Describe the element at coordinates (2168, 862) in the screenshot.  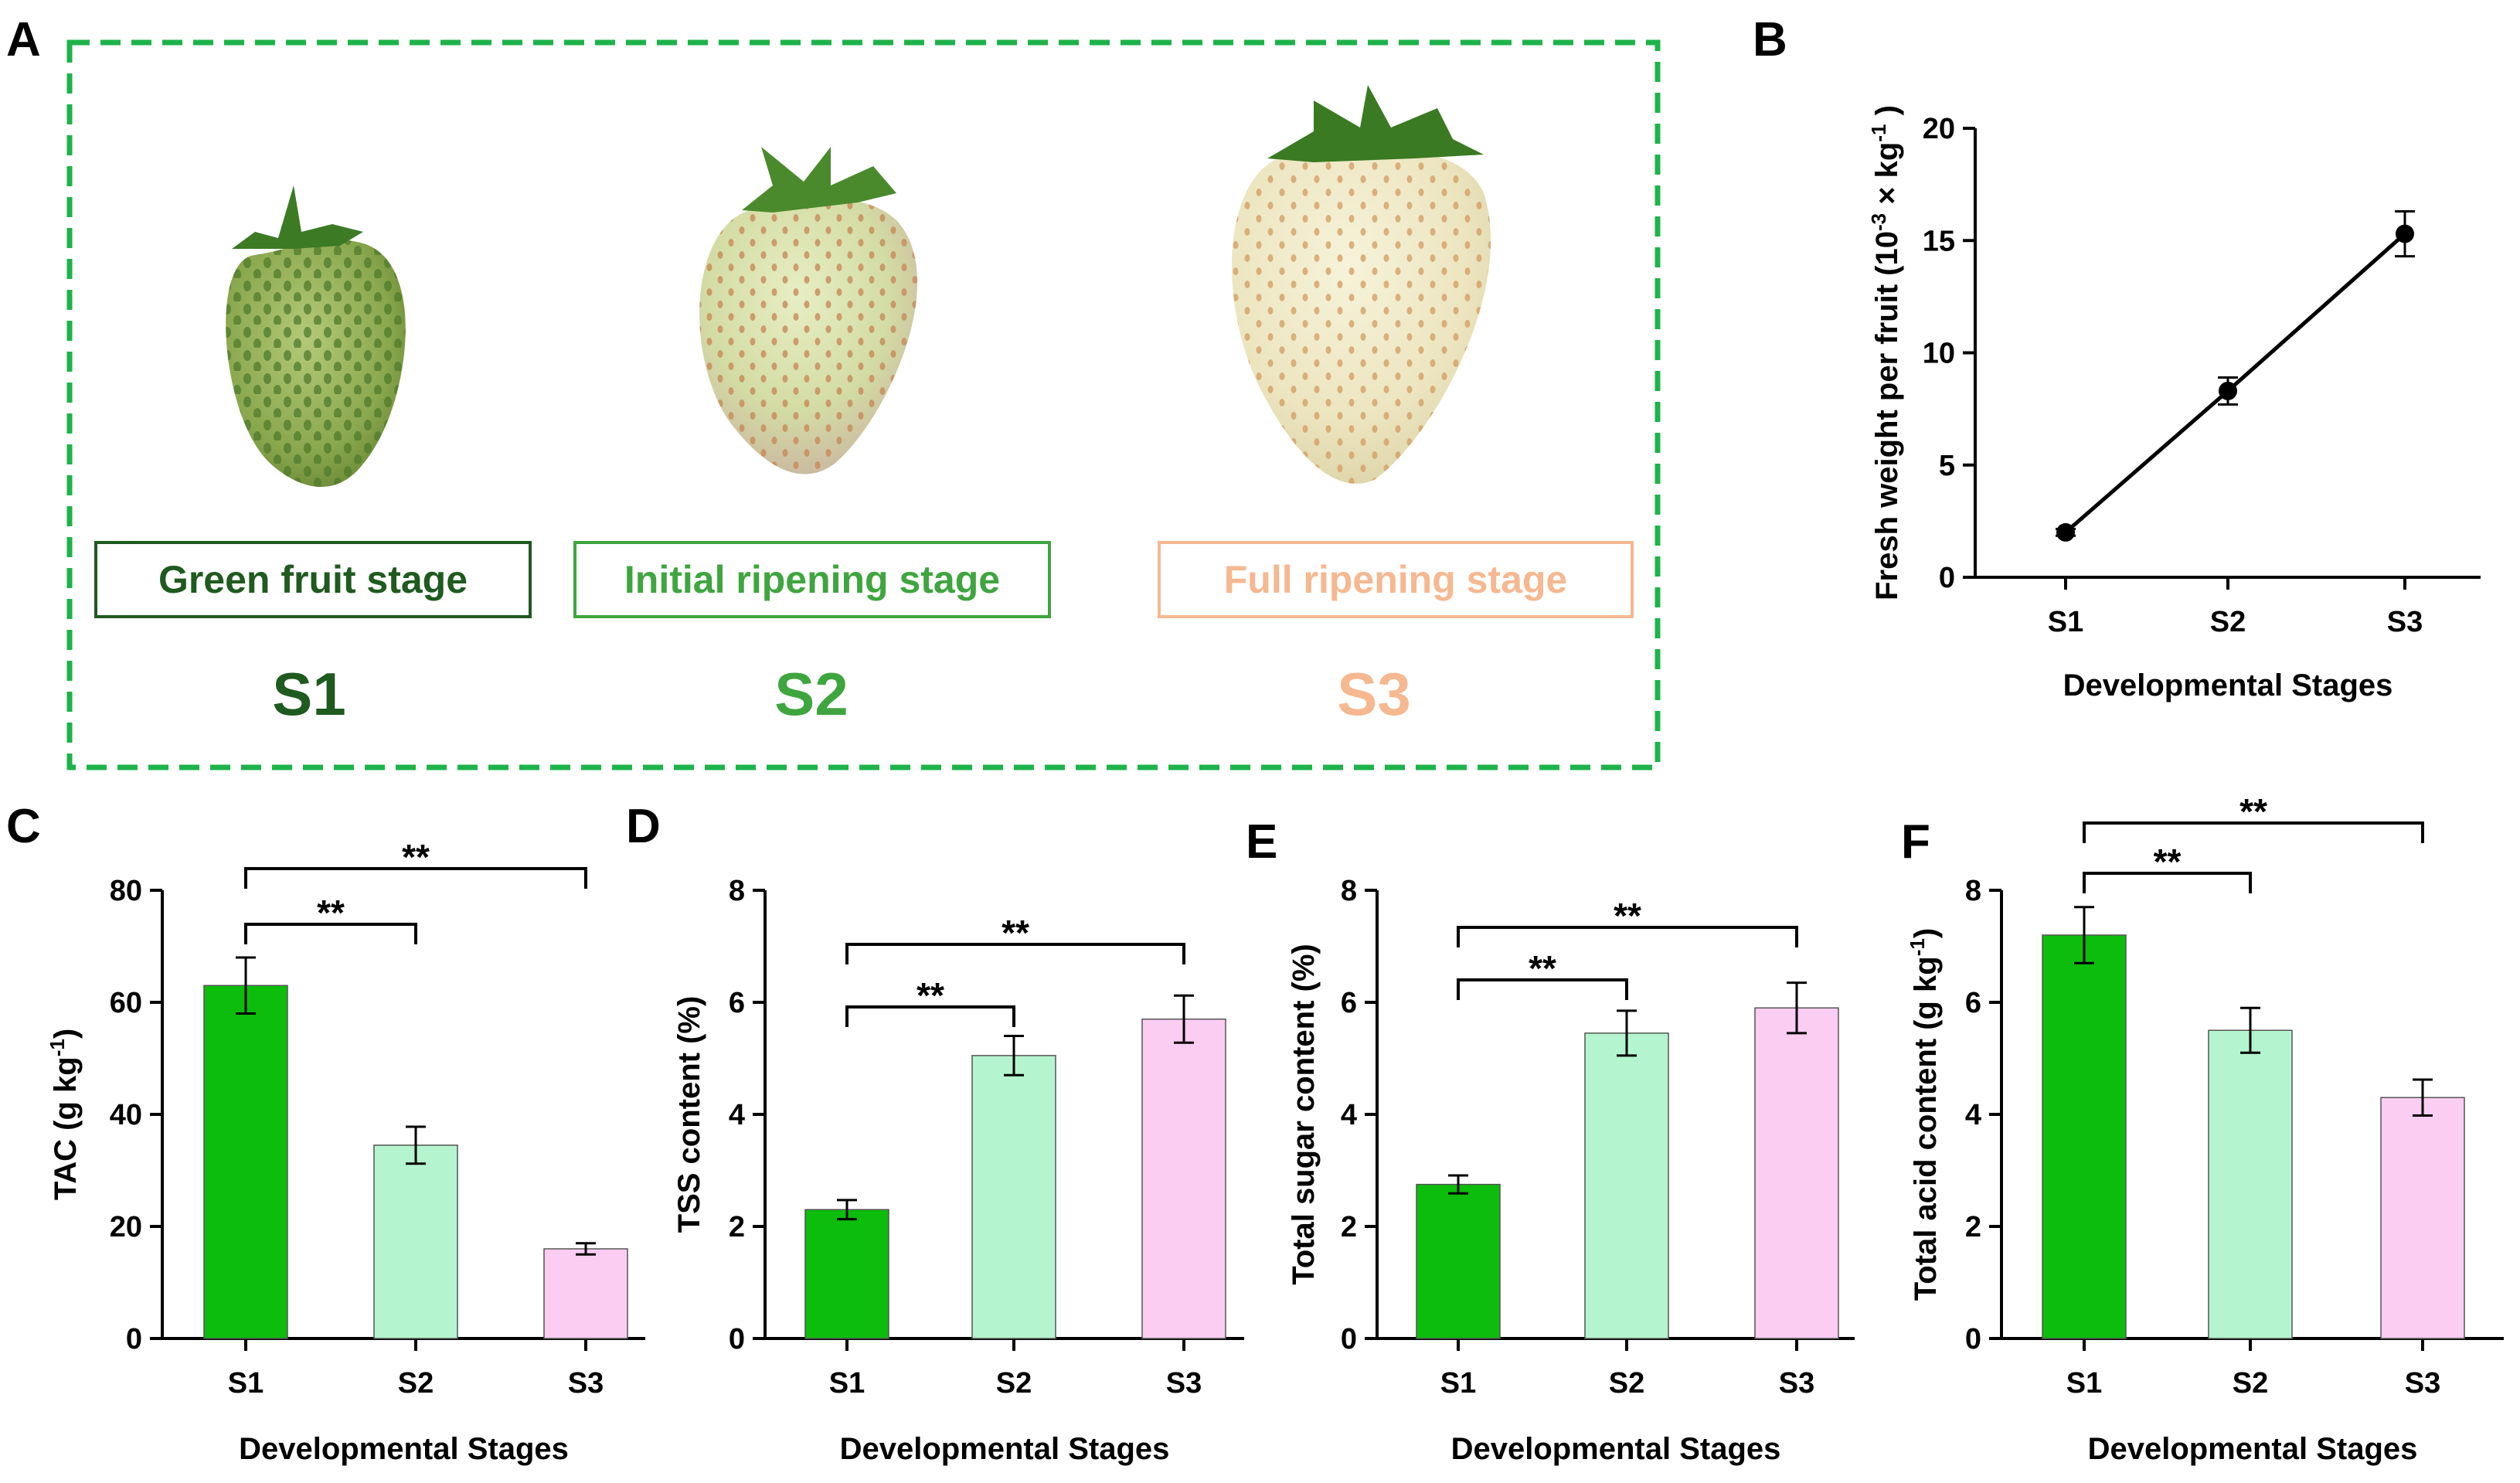
I see `significance-label-f-0: **` at that location.